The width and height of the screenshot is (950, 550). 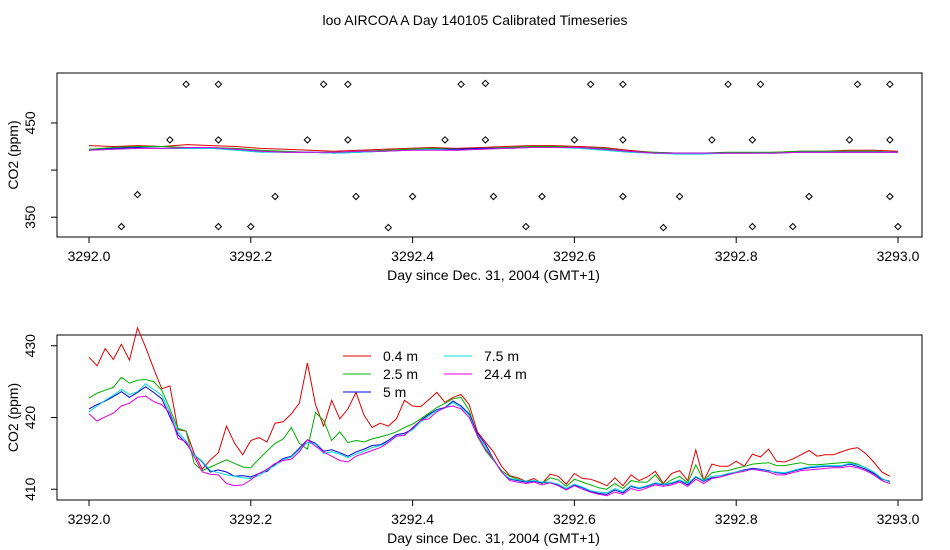 I want to click on top-x-tick-label: 3292.0, so click(x=89, y=256).